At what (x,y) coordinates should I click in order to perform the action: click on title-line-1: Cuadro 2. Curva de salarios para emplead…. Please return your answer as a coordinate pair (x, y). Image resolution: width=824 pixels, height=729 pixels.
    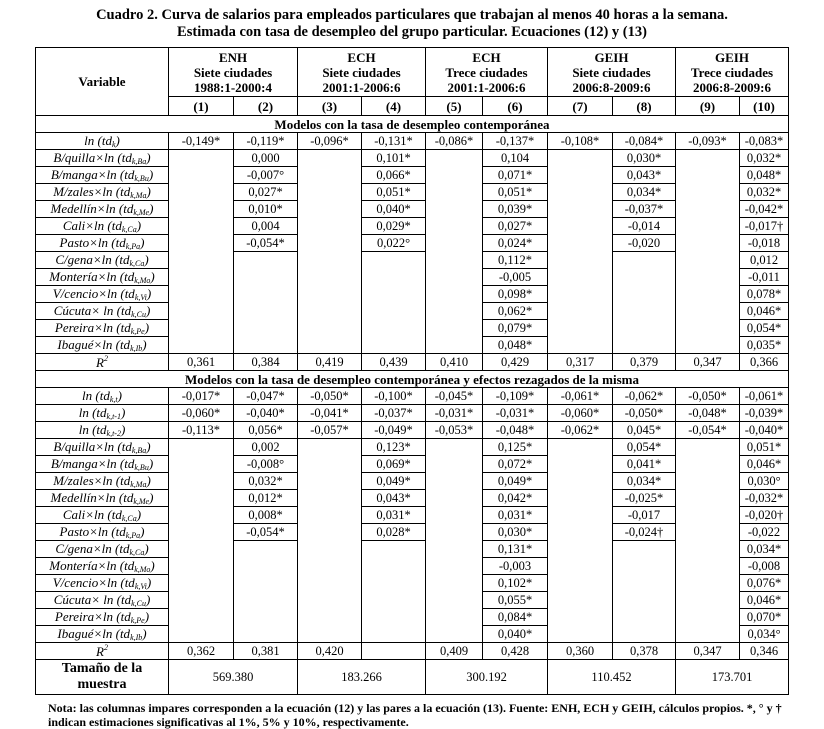
    Looking at the image, I should click on (412, 15).